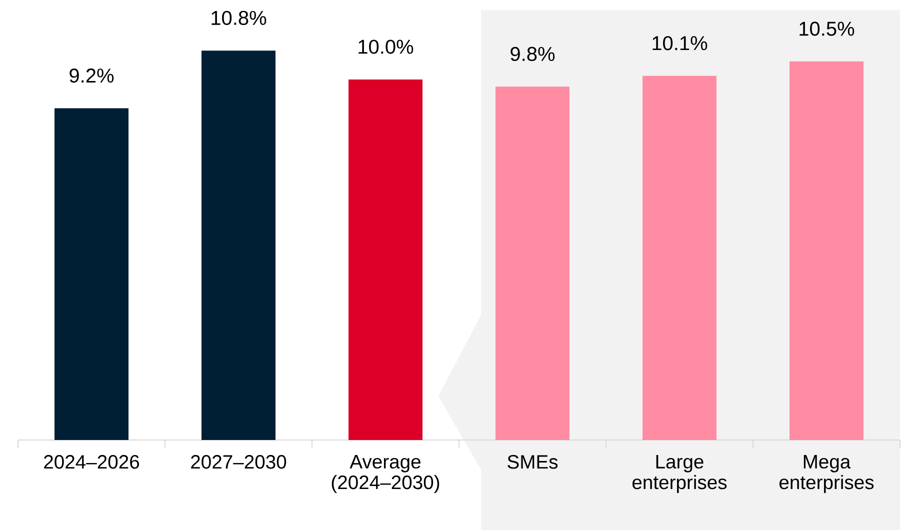 This screenshot has width=901, height=530. Describe the element at coordinates (826, 474) in the screenshot. I see `x-tick-label: Mega enterprises` at that location.